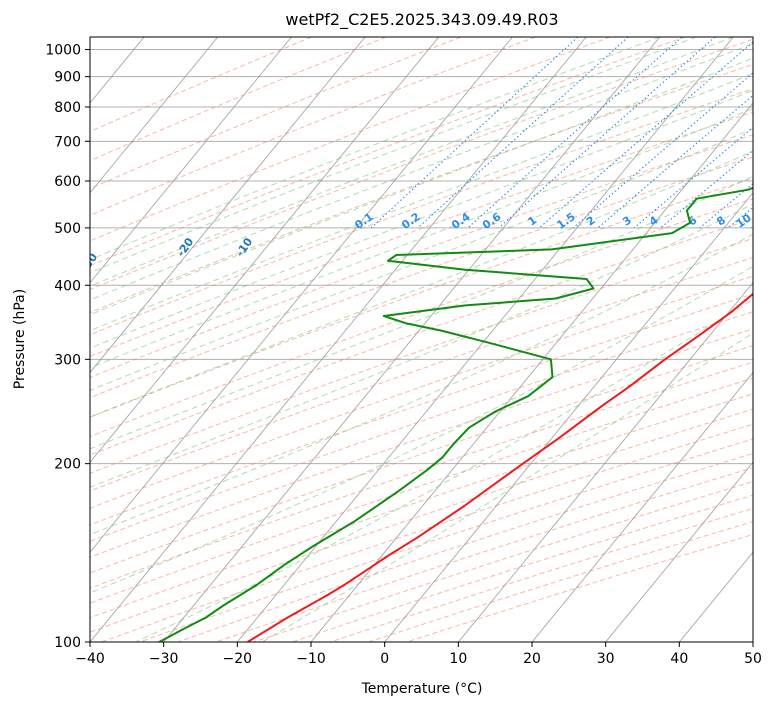 The width and height of the screenshot is (775, 712). What do you see at coordinates (63, 51) in the screenshot?
I see `y-tick-label: 1000` at bounding box center [63, 51].